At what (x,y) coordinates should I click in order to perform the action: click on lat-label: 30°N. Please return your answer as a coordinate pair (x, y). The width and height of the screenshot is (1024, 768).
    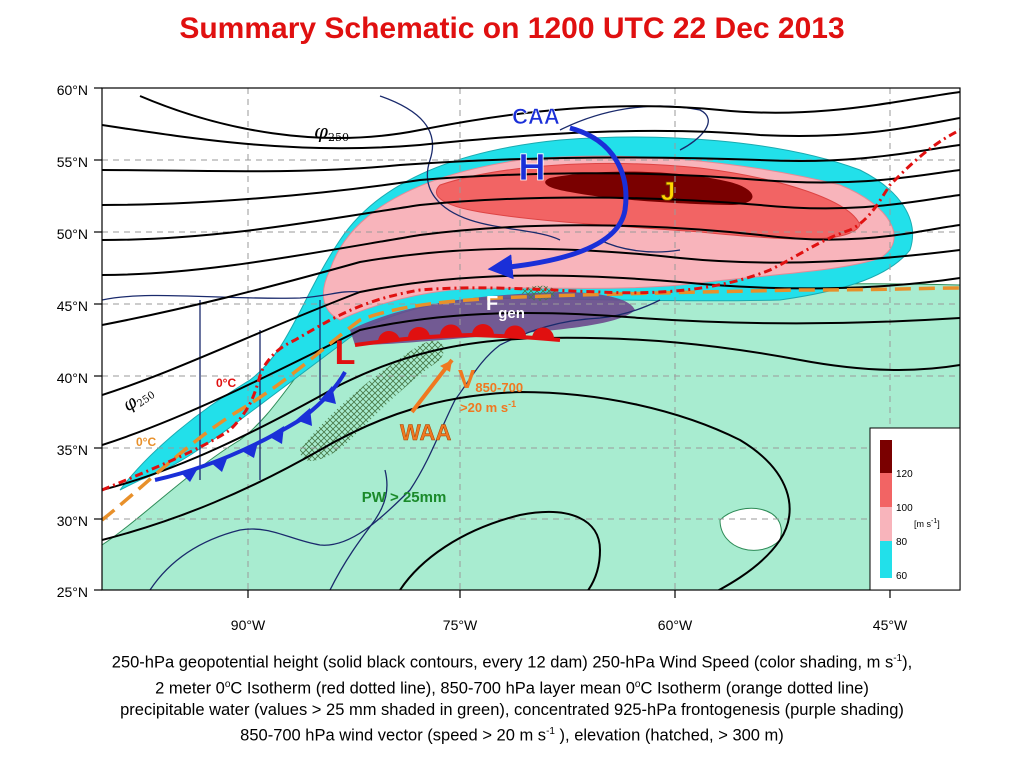
    Looking at the image, I should click on (72, 521).